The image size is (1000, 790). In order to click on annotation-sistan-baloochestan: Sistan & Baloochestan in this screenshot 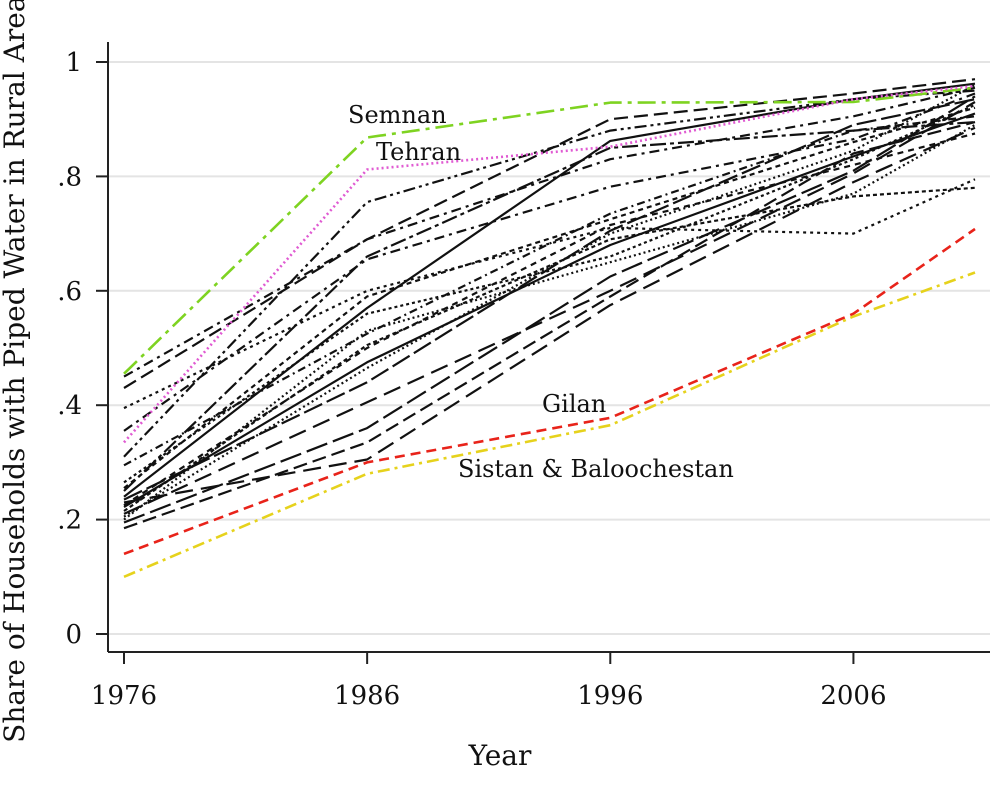, I will do `click(596, 469)`.